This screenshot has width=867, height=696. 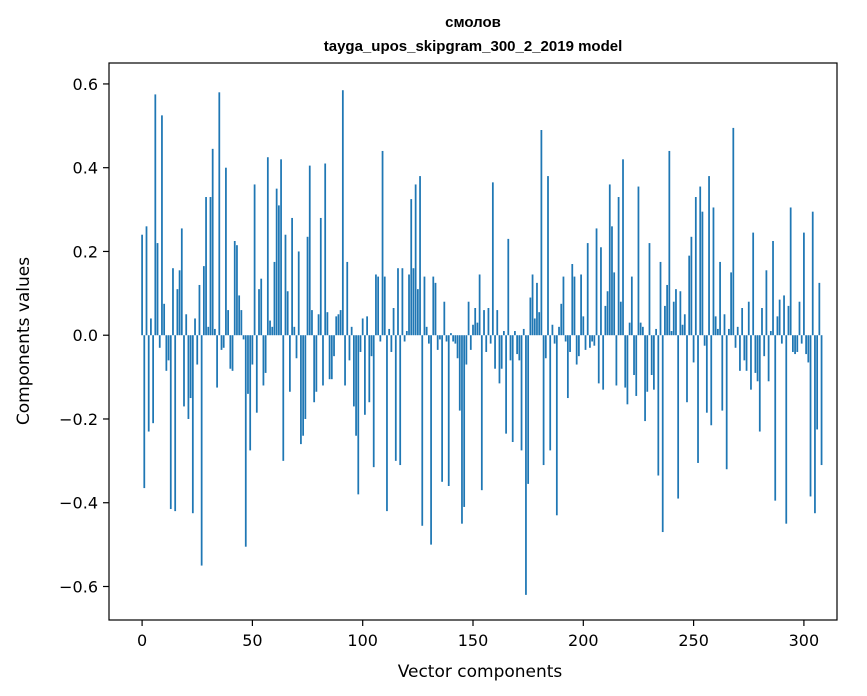 I want to click on y-tick-label: 0.2, so click(x=85, y=251).